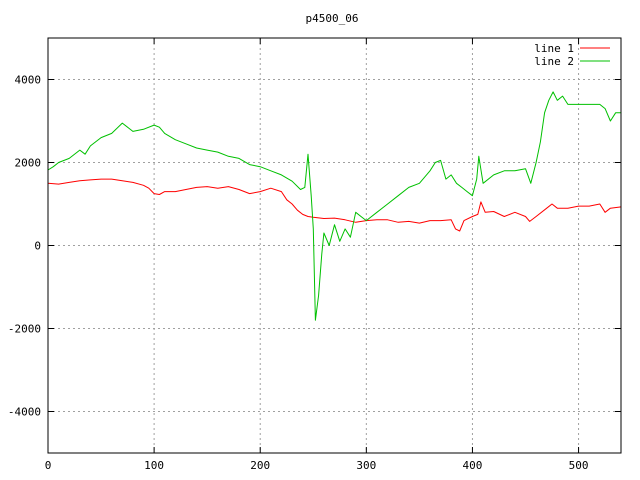  Describe the element at coordinates (48, 465) in the screenshot. I see `x-tick-label: 0` at that location.